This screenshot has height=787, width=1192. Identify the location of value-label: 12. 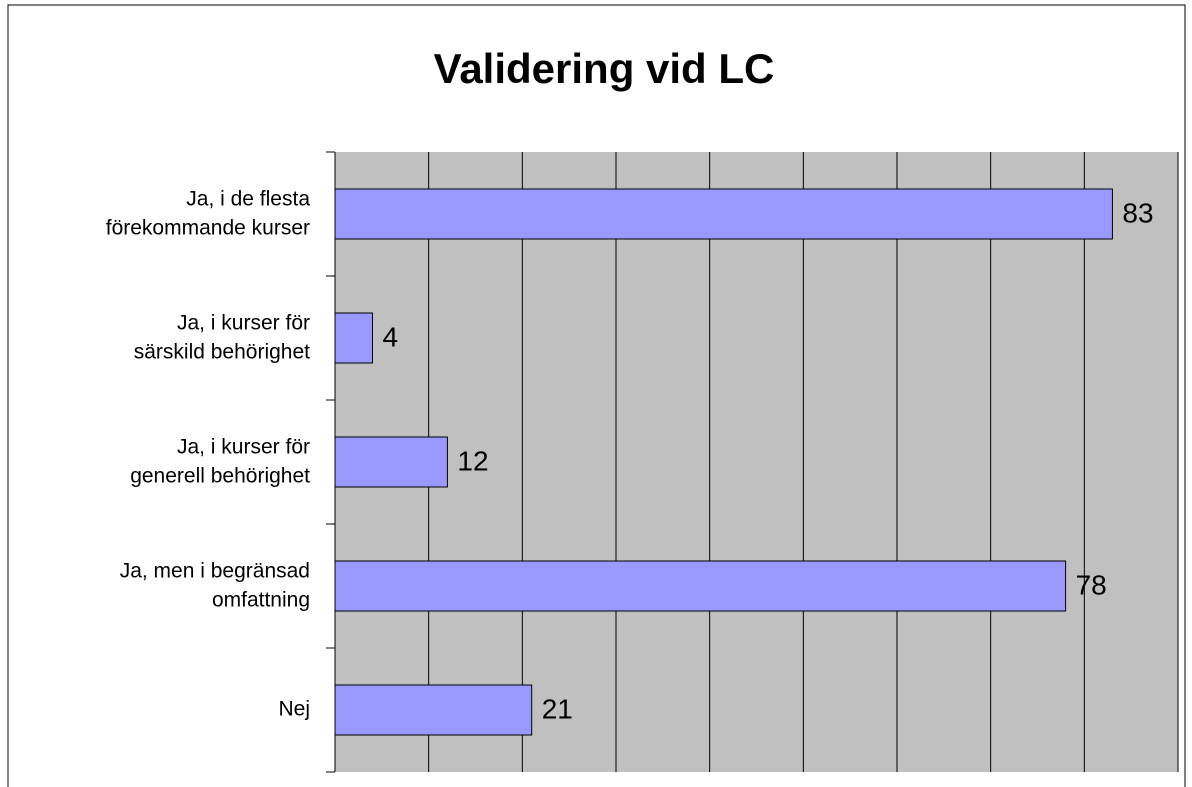
(472, 460).